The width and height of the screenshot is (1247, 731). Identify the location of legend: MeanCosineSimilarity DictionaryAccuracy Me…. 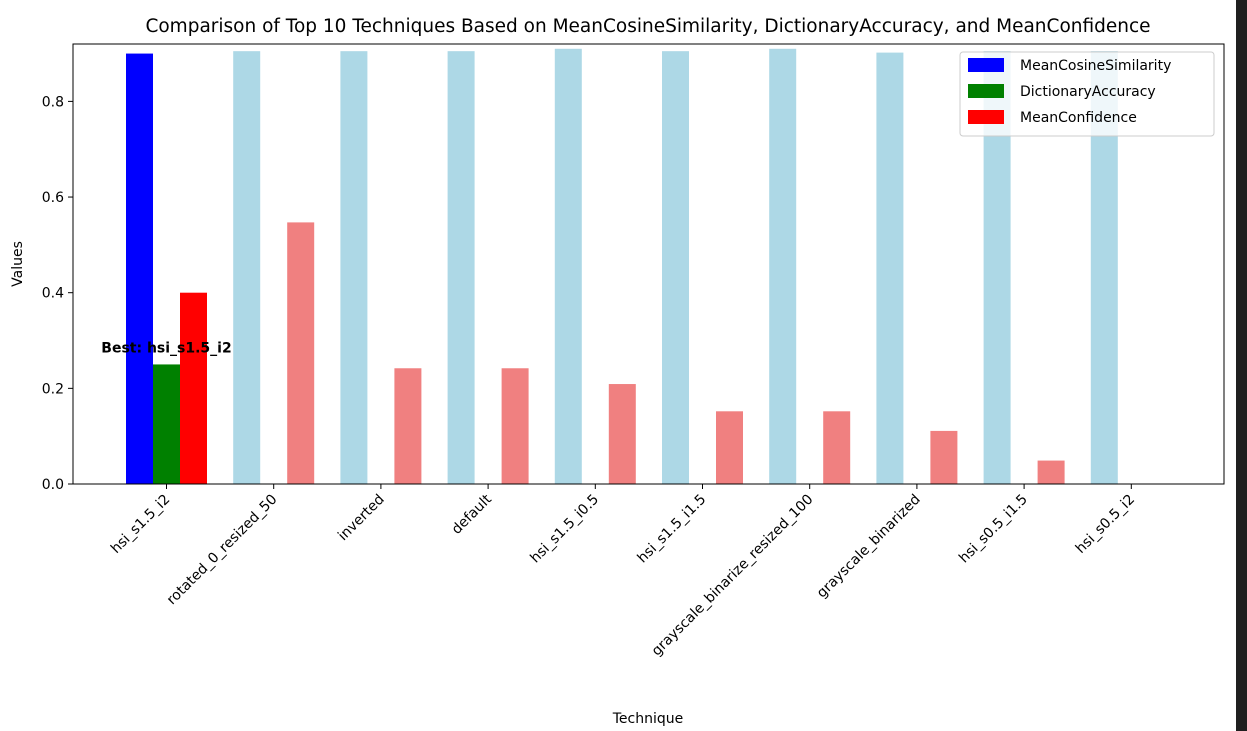
(1087, 94).